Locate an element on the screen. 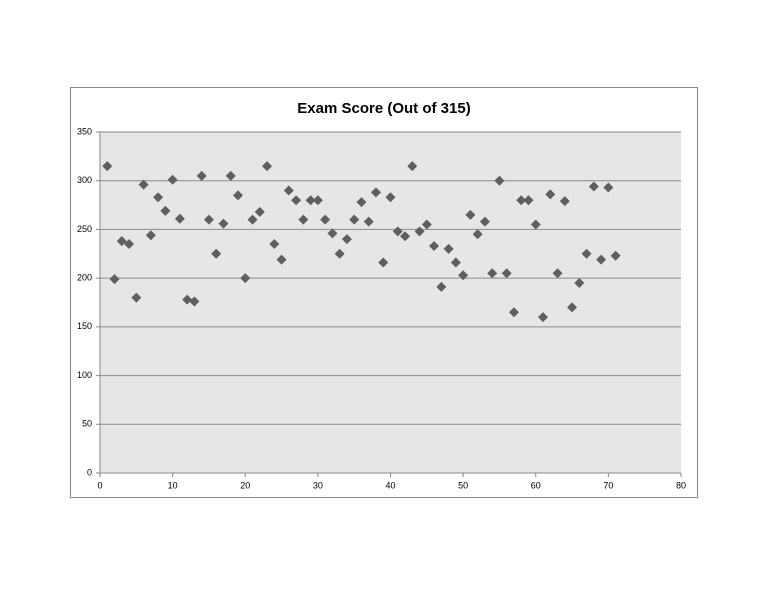 The width and height of the screenshot is (768, 599). x-tick-label: 0 is located at coordinates (99, 485).